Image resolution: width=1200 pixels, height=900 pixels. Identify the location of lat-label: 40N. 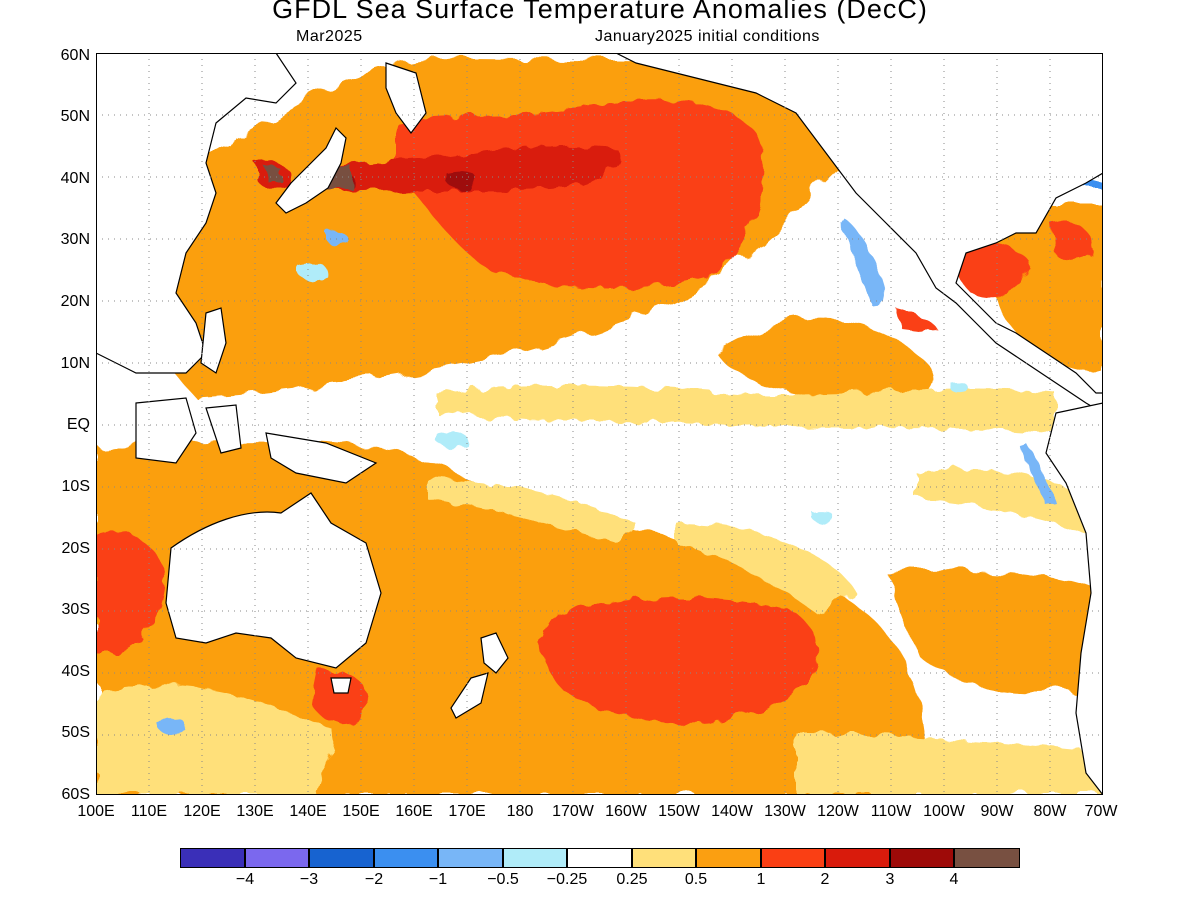
(75, 178).